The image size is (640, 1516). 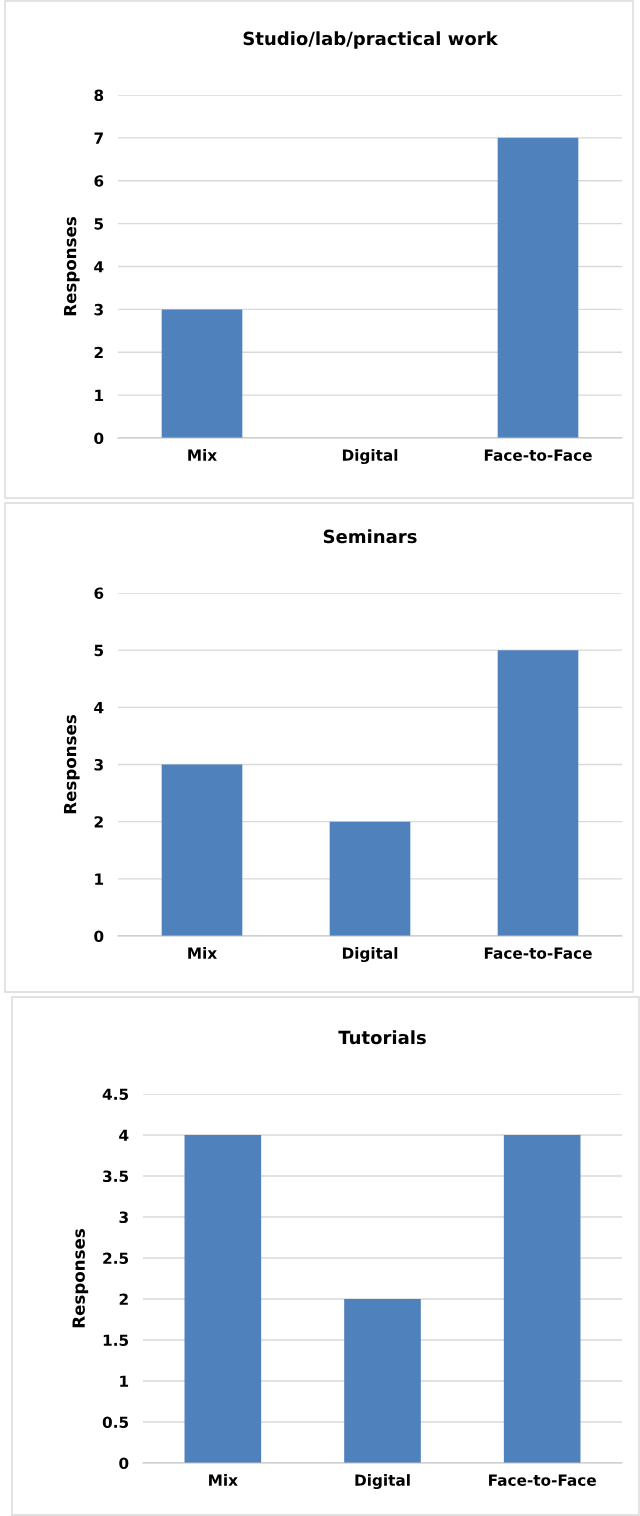 What do you see at coordinates (98, 138) in the screenshot?
I see `y-tick-label: 7` at bounding box center [98, 138].